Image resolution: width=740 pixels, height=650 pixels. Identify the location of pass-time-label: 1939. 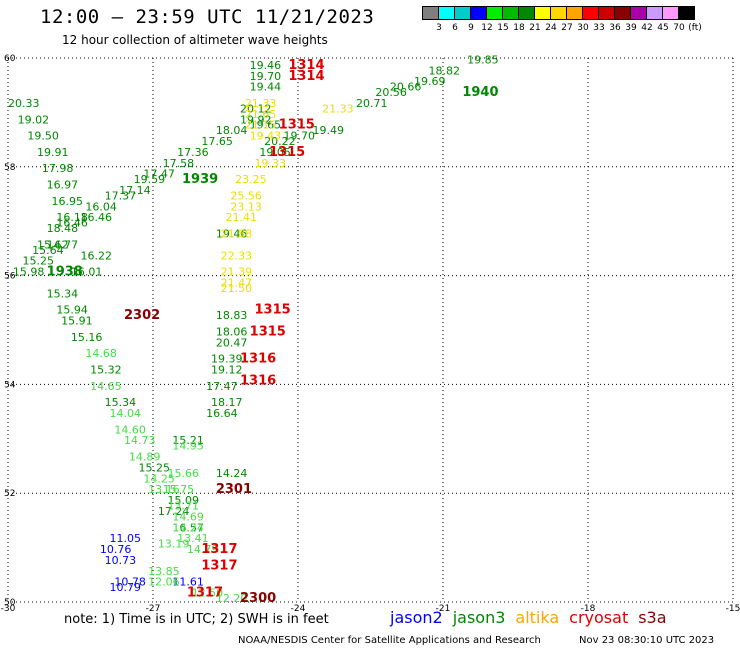
(200, 179).